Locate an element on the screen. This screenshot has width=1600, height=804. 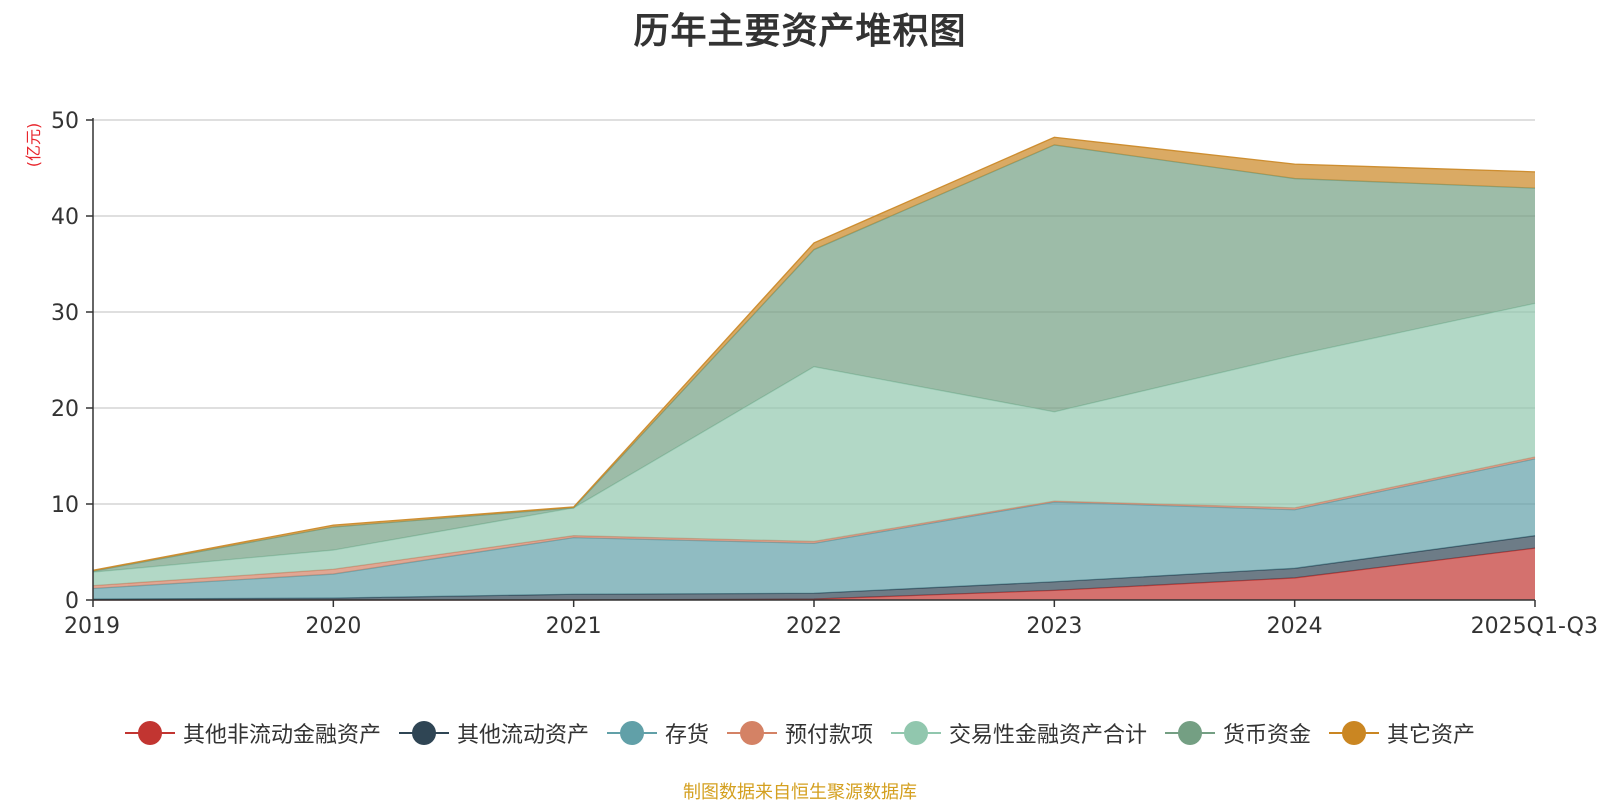
legend-label: 存货 is located at coordinates (686, 735).